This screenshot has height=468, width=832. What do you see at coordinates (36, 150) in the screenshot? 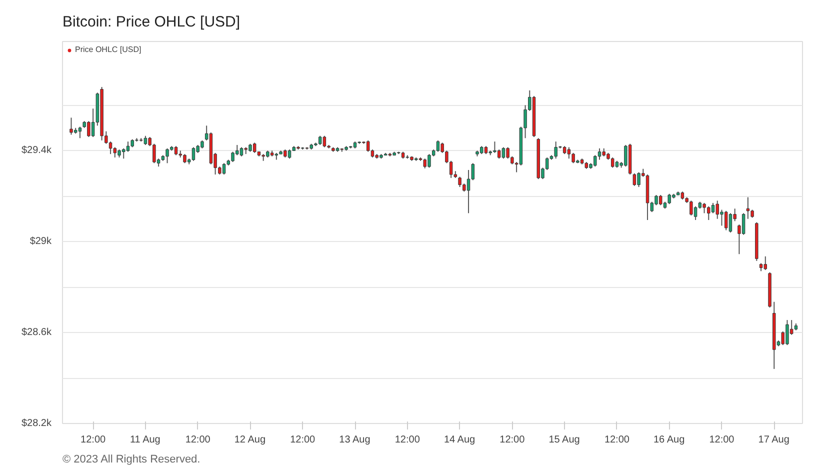
I see `y-tick-label: $29.4k` at bounding box center [36, 150].